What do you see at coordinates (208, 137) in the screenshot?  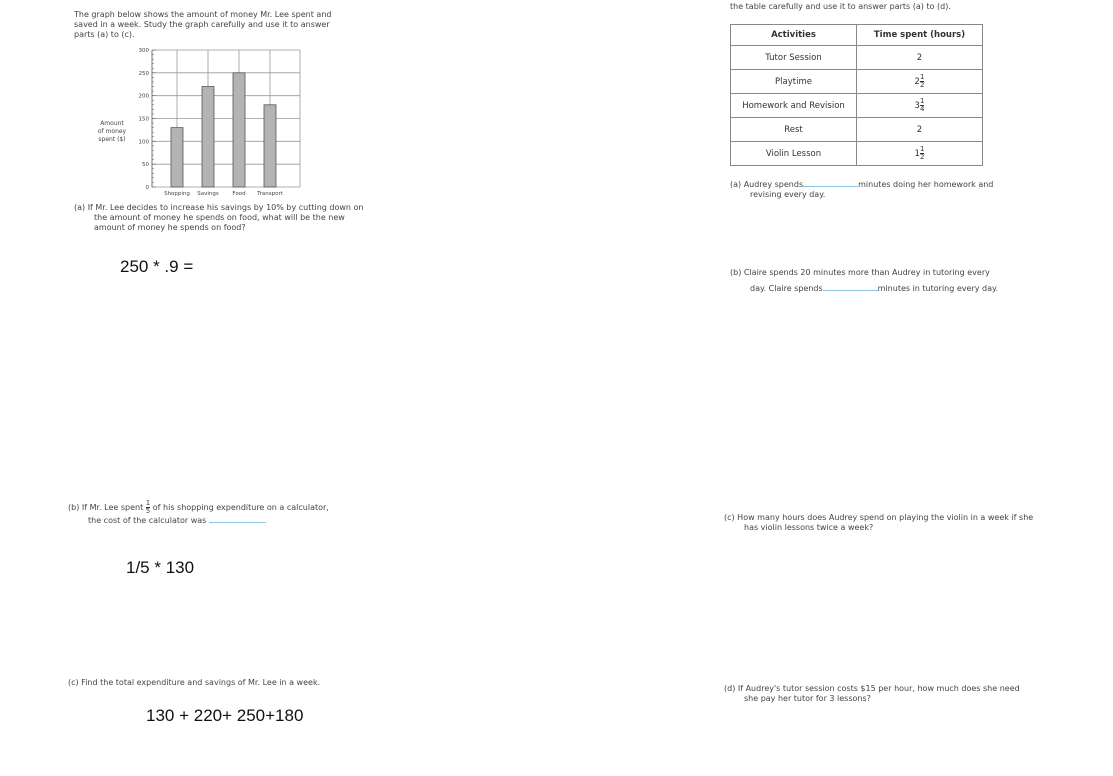 I see `bar-savings` at bounding box center [208, 137].